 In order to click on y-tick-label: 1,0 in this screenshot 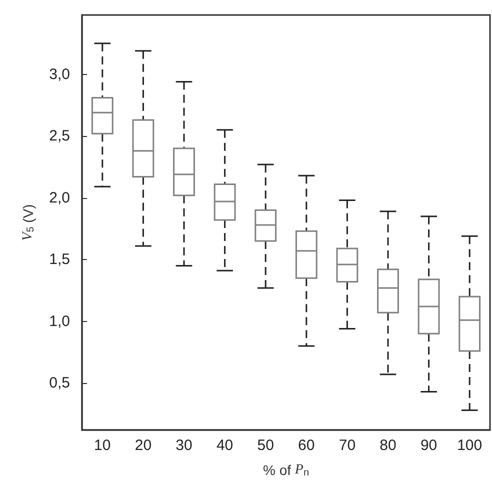, I will do `click(59, 321)`.